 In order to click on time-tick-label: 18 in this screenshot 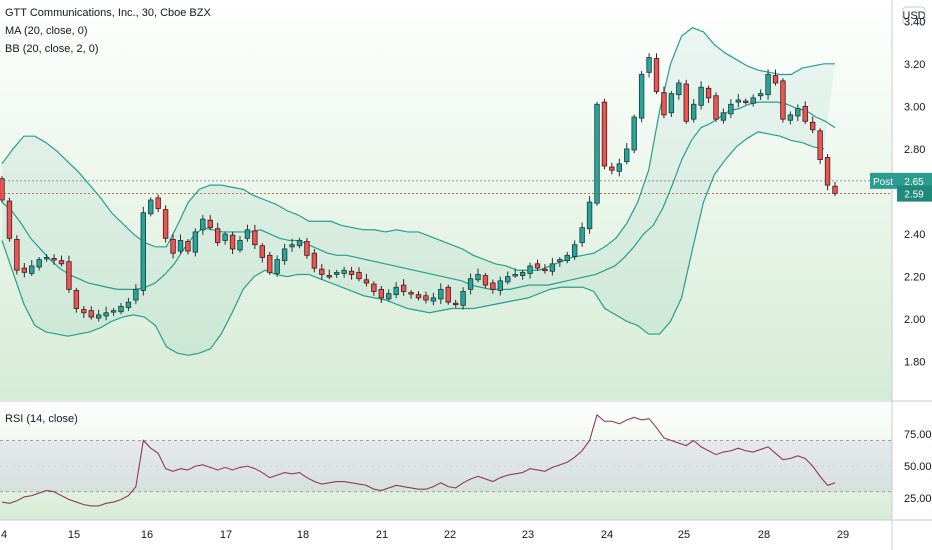, I will do `click(303, 535)`.